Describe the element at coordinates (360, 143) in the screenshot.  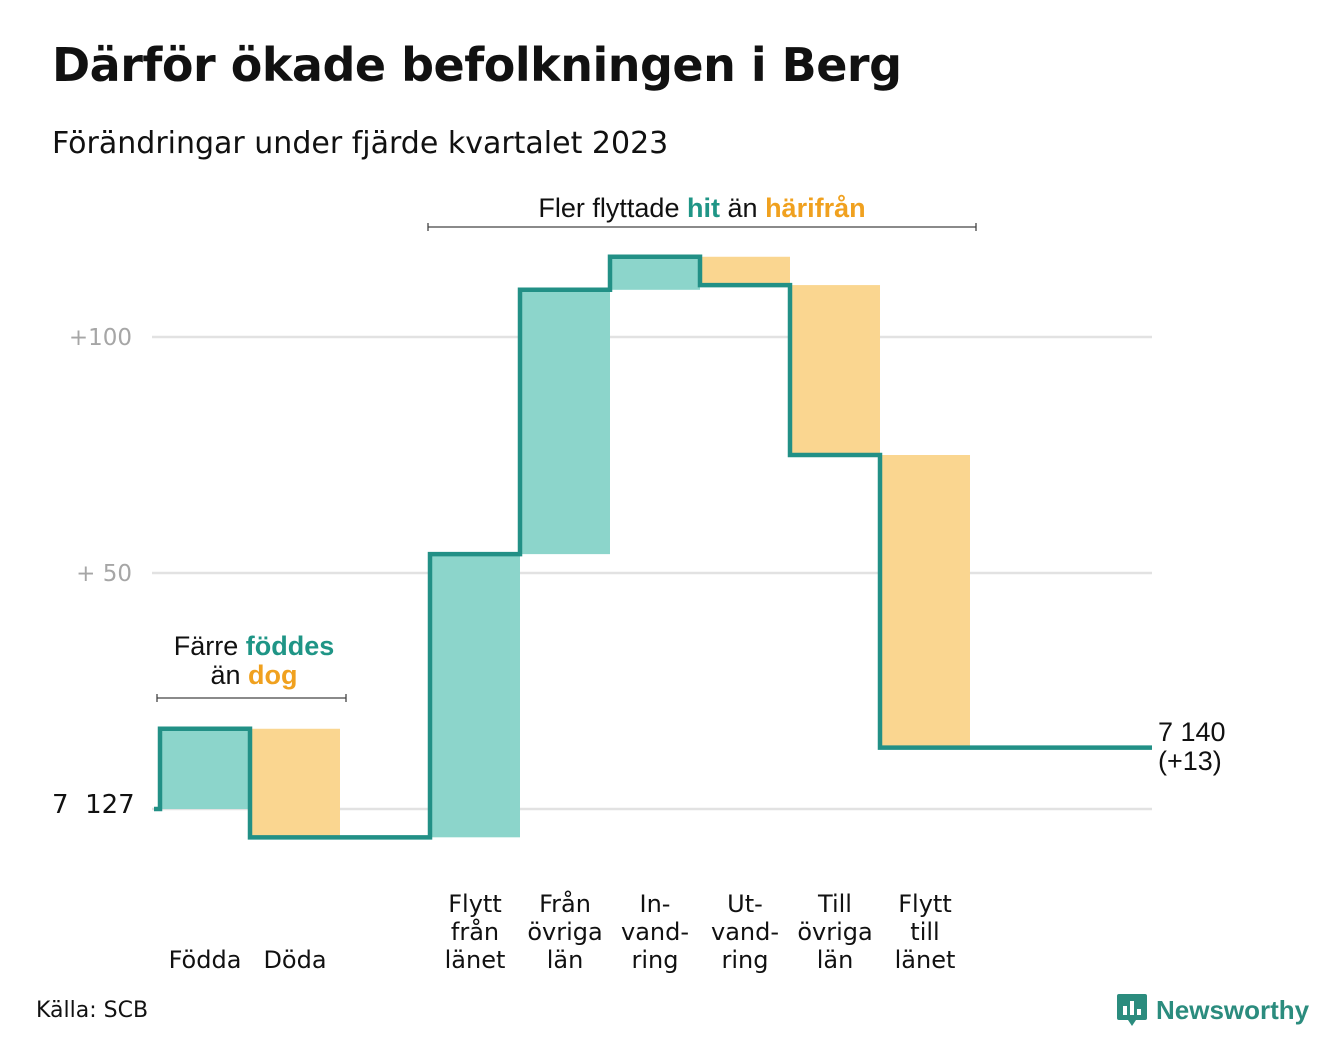
I see `chart-subtitle: Förändringar under fjärde kvartalet 2023` at that location.